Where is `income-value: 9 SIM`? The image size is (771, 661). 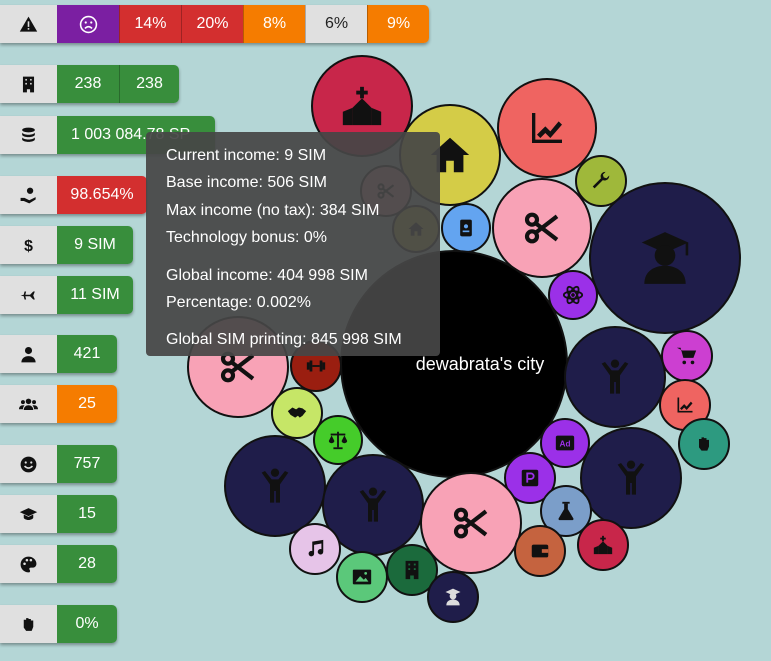
income-value: 9 SIM is located at coordinates (95, 245).